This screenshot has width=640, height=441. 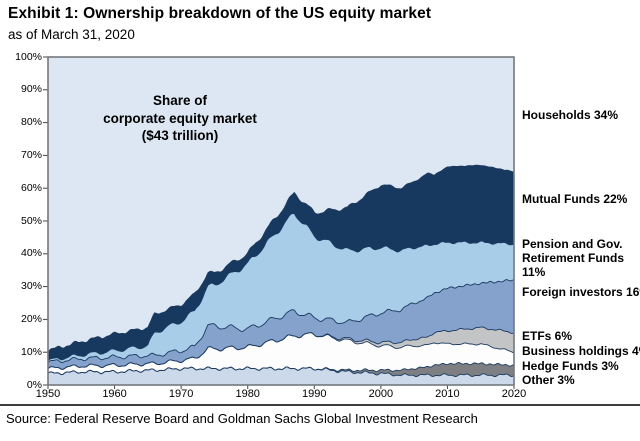 I want to click on band-other, so click(x=281, y=375).